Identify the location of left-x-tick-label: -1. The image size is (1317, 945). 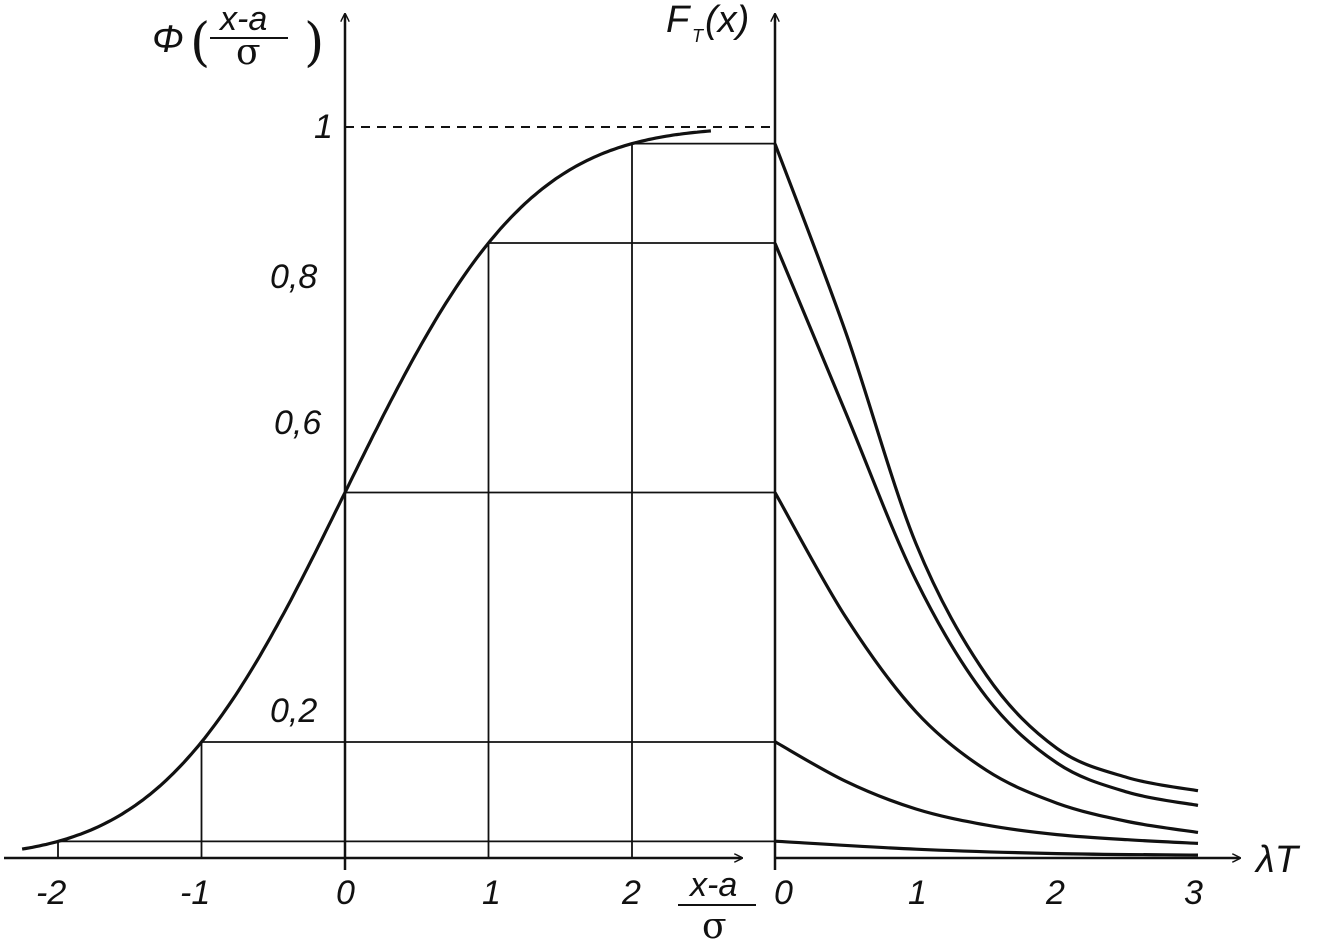
(195, 893).